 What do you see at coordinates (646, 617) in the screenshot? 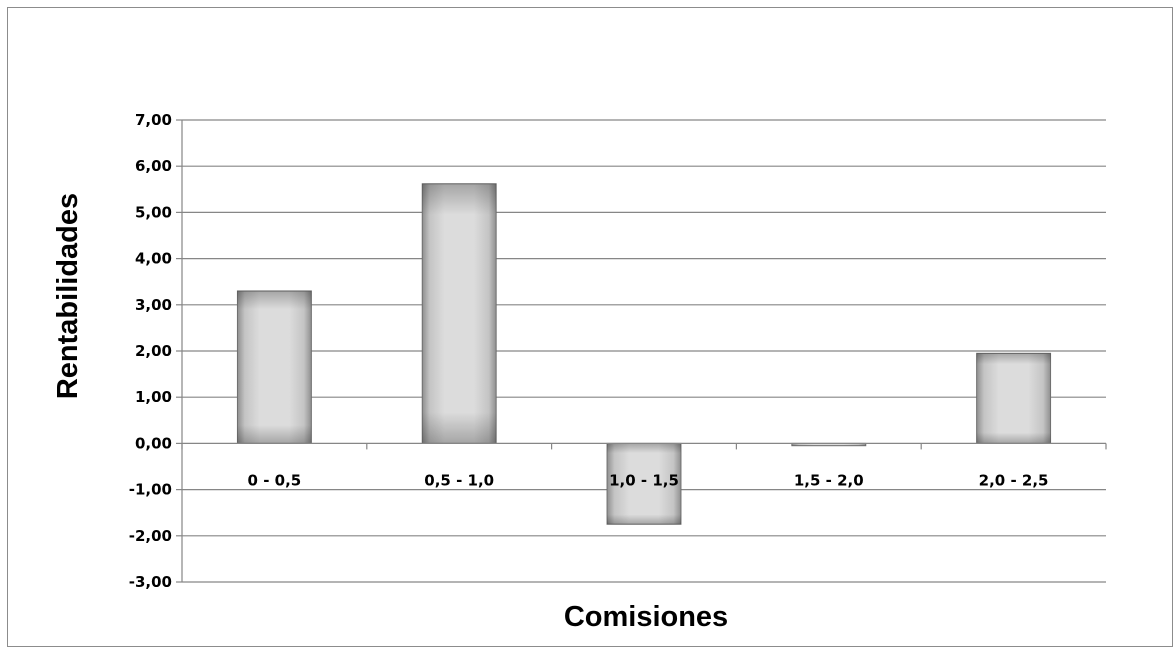
I see `x-axis-title: Comisiones` at bounding box center [646, 617].